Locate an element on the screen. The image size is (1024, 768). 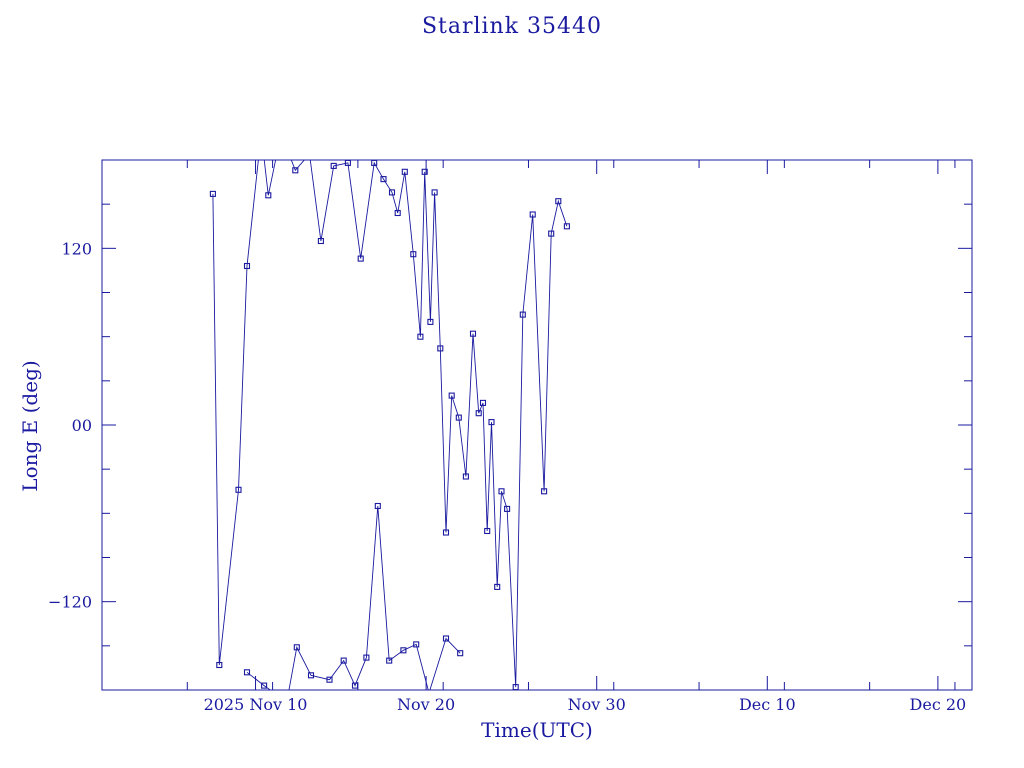
x-tick-label: Nov 30 is located at coordinates (597, 704).